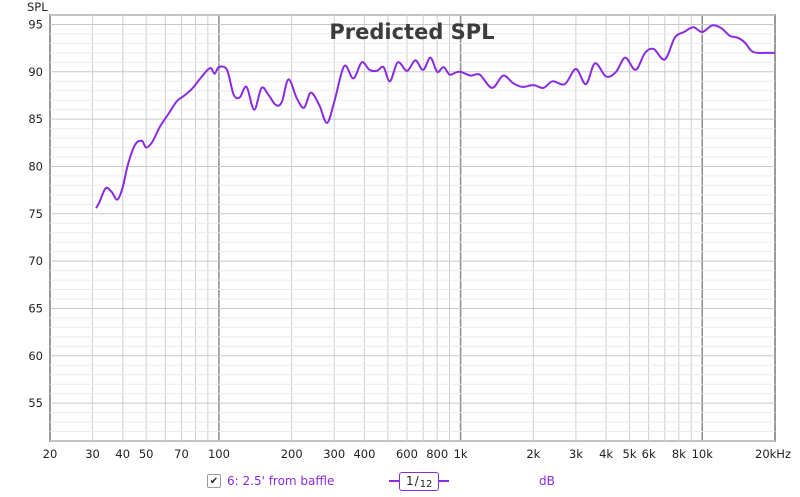 Image resolution: width=800 pixels, height=497 pixels. What do you see at coordinates (533, 454) in the screenshot?
I see `x-tick-label: 2k` at bounding box center [533, 454].